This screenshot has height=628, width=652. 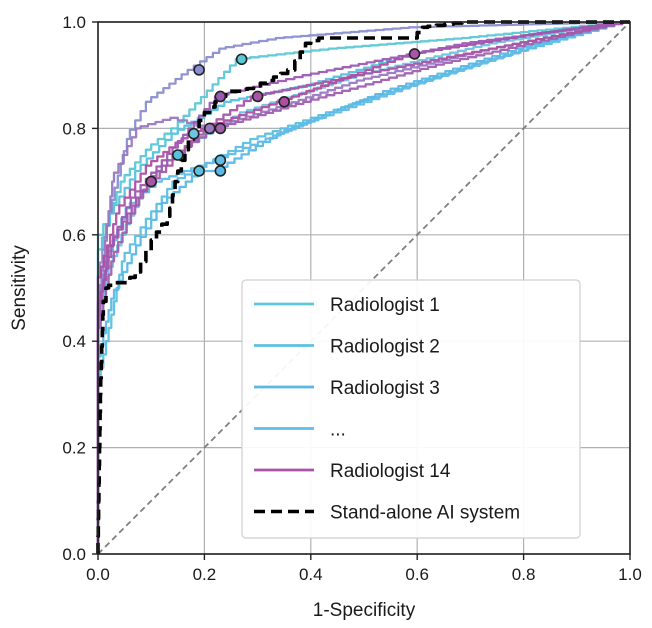 What do you see at coordinates (630, 574) in the screenshot?
I see `x-tick-label: 1.0` at bounding box center [630, 574].